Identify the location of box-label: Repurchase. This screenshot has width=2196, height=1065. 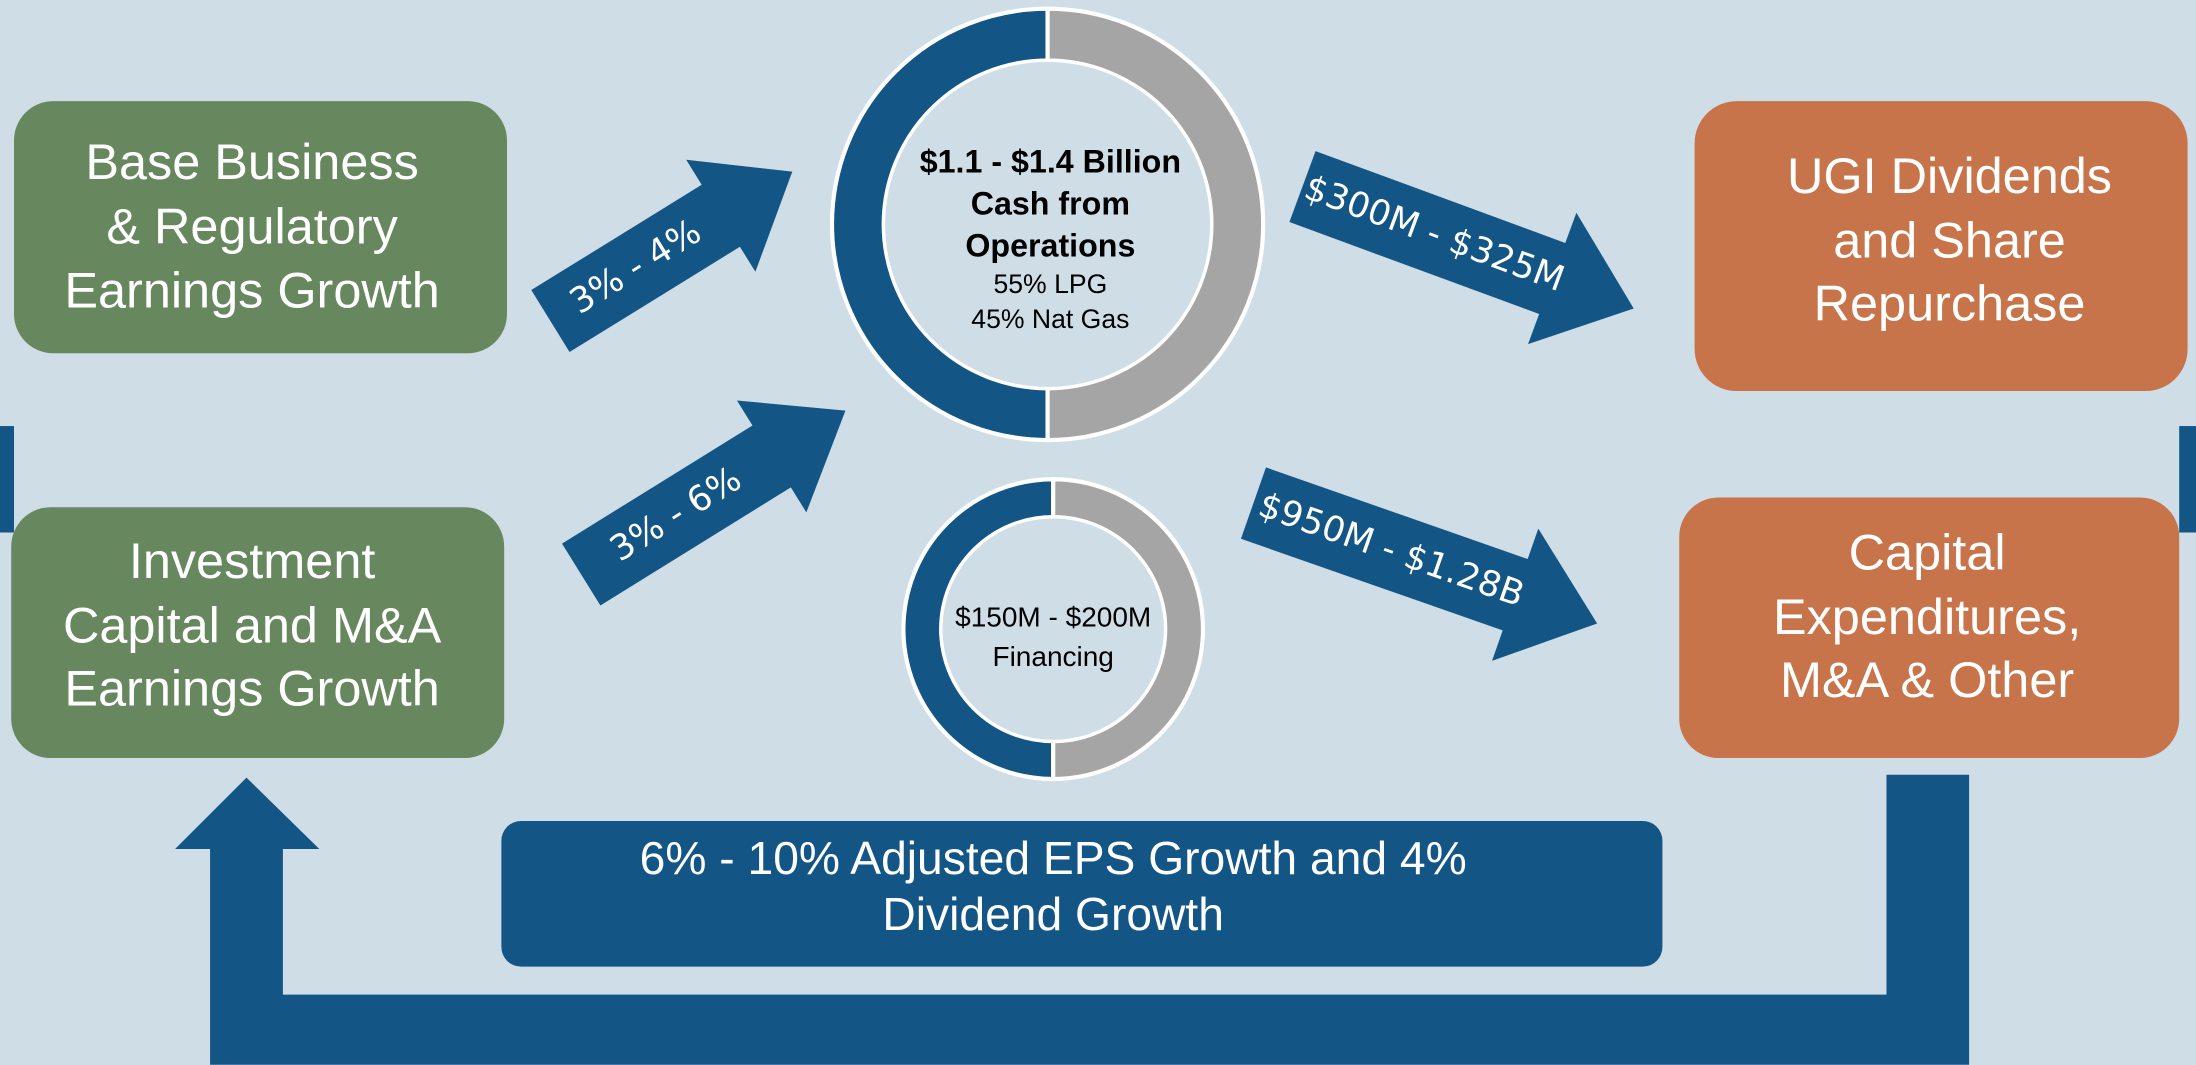
(1950, 302).